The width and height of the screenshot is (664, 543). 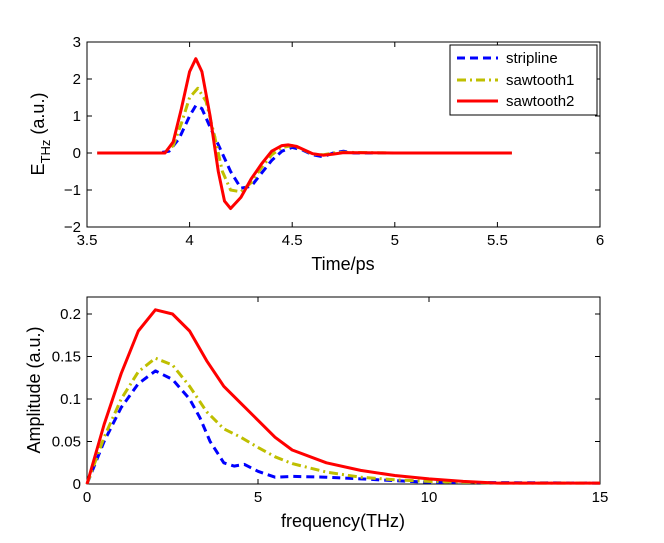 What do you see at coordinates (342, 264) in the screenshot?
I see `x-axis-label: Time/ps` at bounding box center [342, 264].